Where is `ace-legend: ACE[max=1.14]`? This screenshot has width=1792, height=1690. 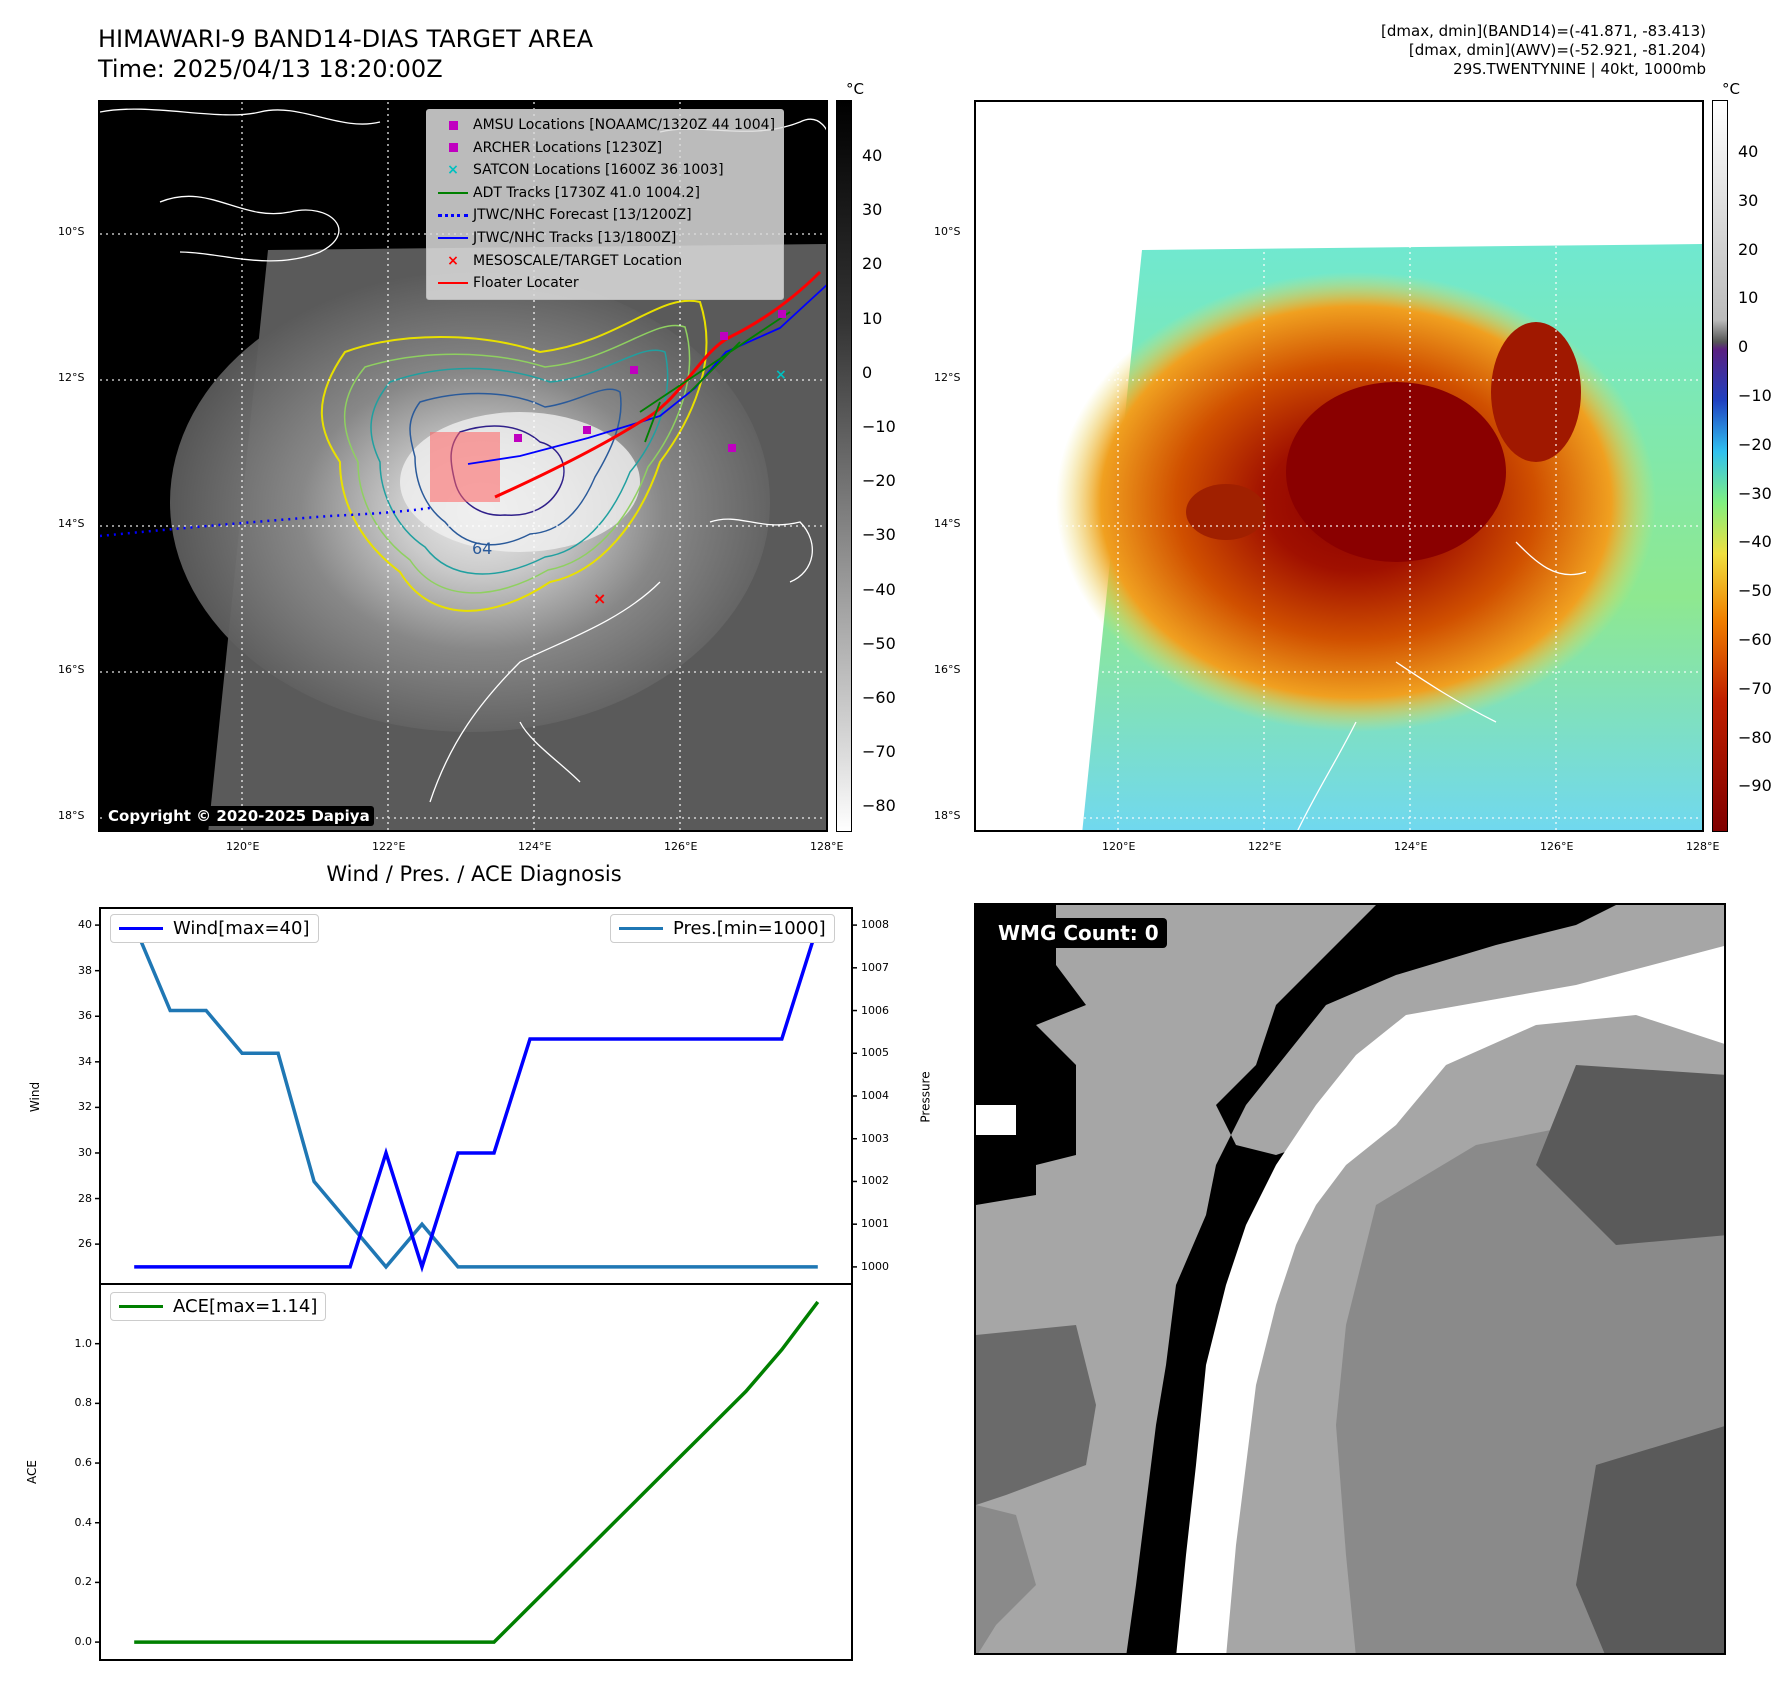
ace-legend: ACE[max=1.14] is located at coordinates (218, 1306).